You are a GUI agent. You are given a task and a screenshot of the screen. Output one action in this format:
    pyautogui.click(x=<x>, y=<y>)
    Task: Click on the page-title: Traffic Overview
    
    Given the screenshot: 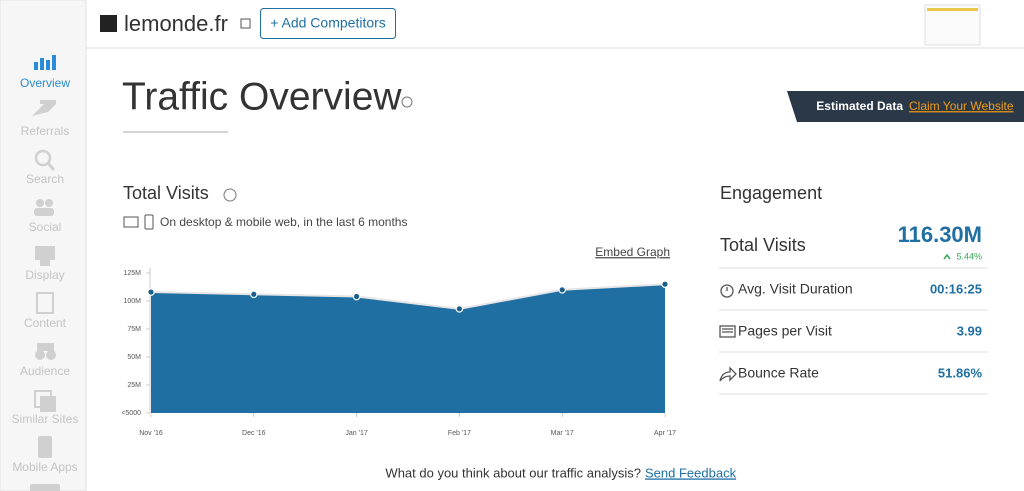 What is the action you would take?
    pyautogui.click(x=262, y=96)
    